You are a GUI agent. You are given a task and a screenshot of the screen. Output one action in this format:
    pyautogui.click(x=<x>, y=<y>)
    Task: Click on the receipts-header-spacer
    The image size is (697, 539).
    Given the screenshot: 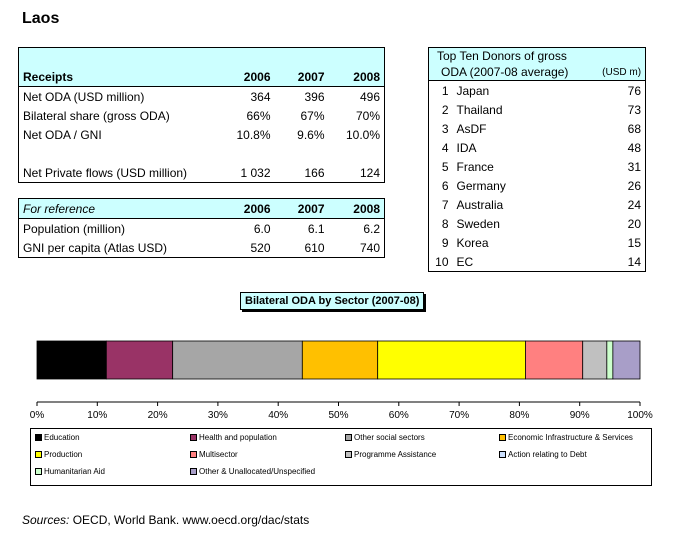 What is the action you would take?
    pyautogui.click(x=201, y=57)
    